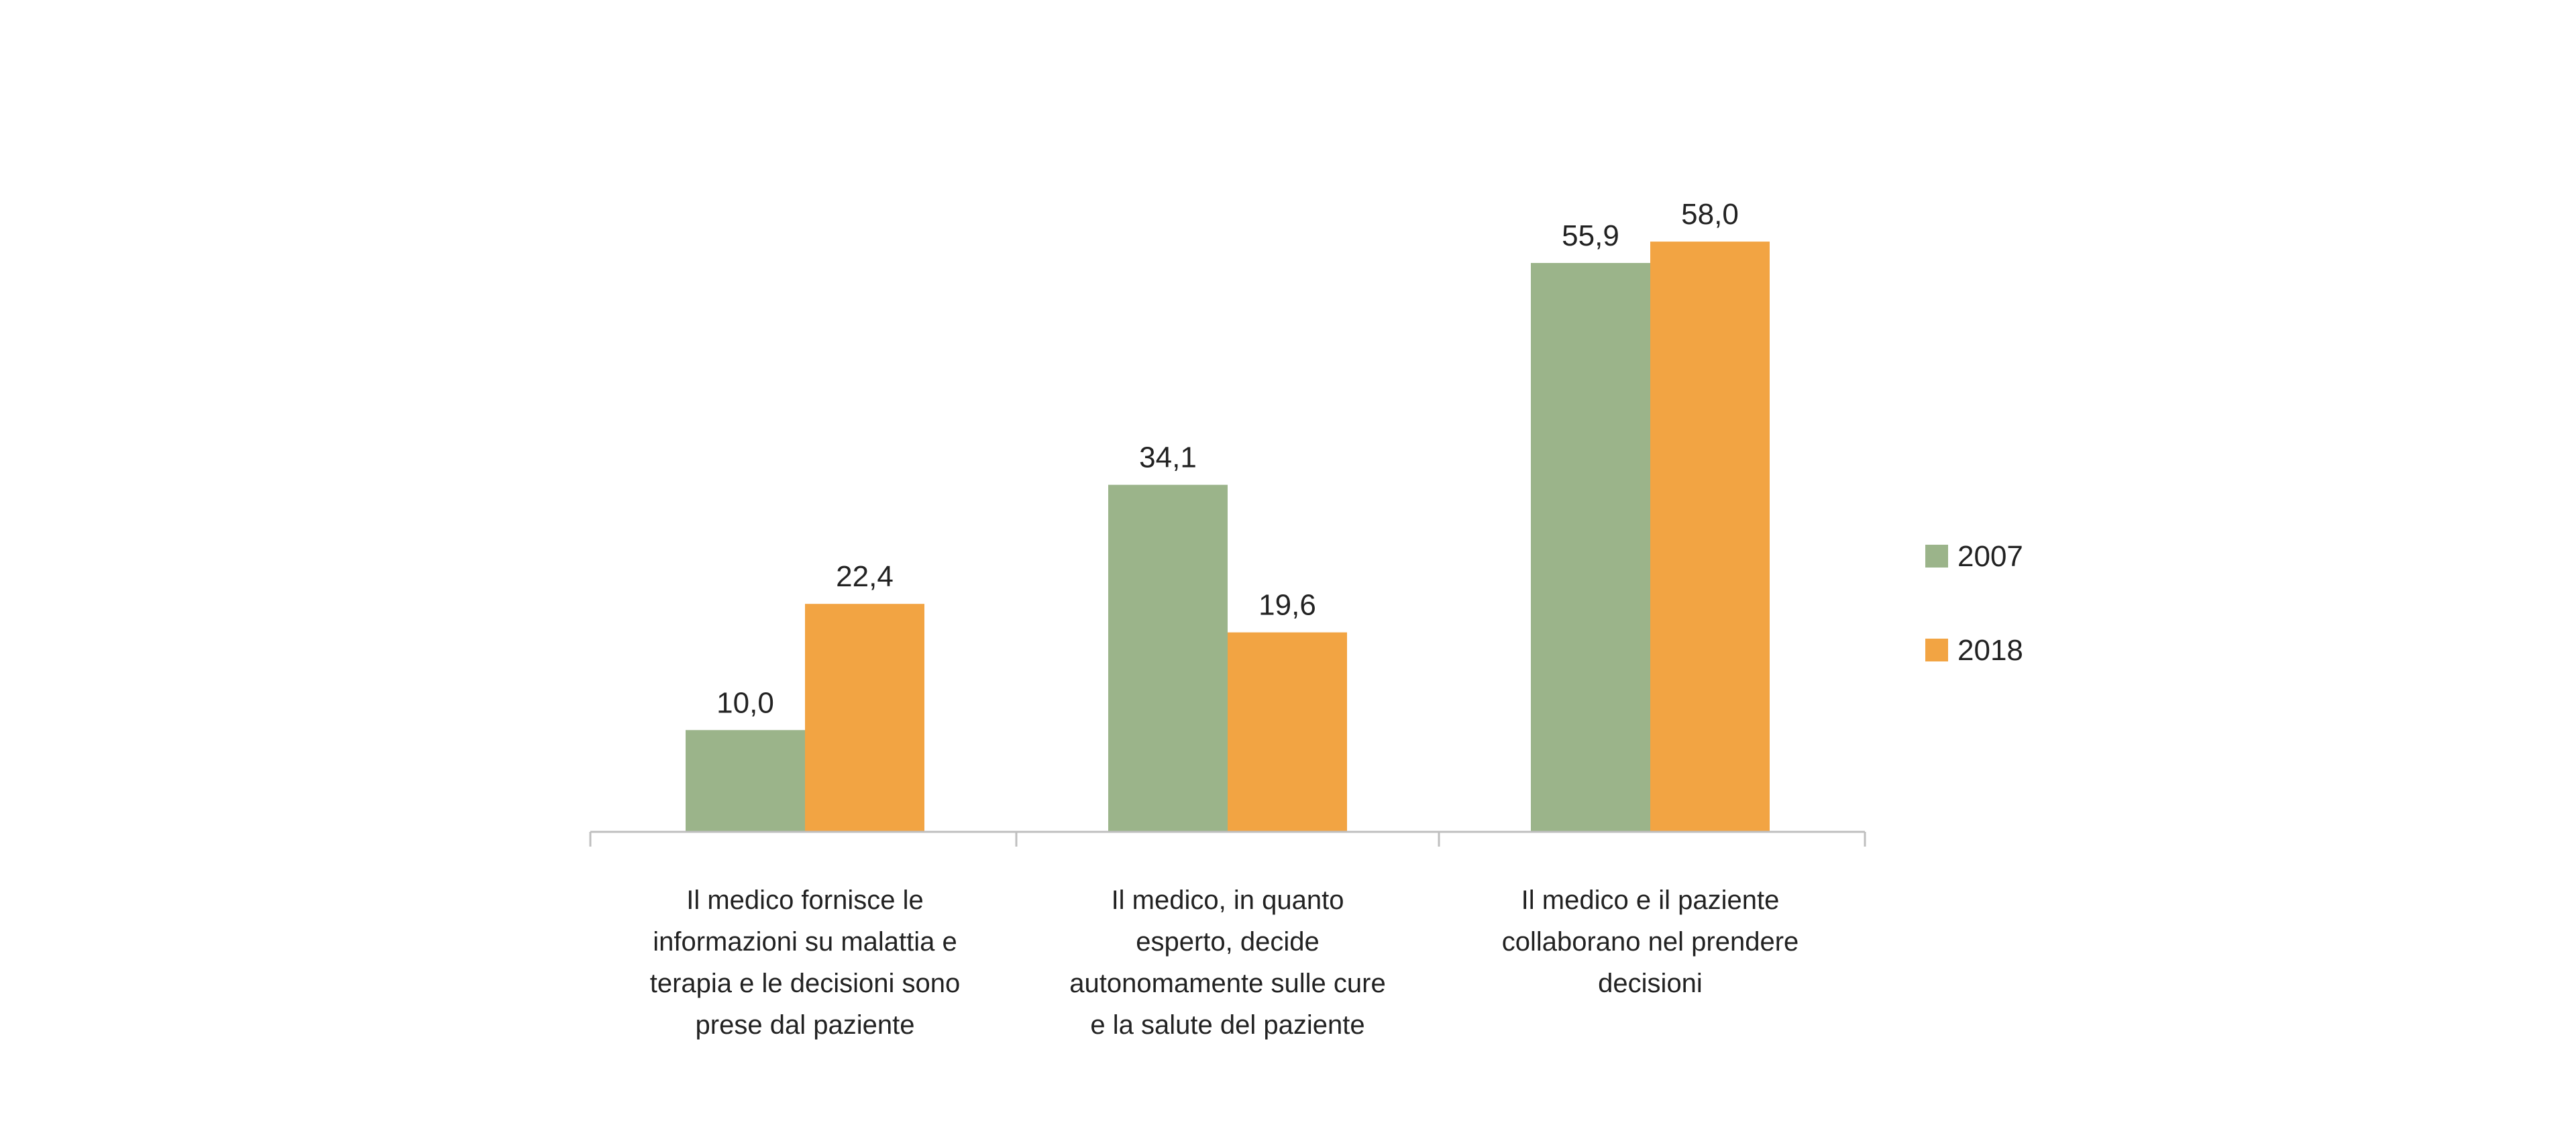 This screenshot has height=1127, width=2576. I want to click on category-label-3-line-3: decisioni, so click(1650, 983).